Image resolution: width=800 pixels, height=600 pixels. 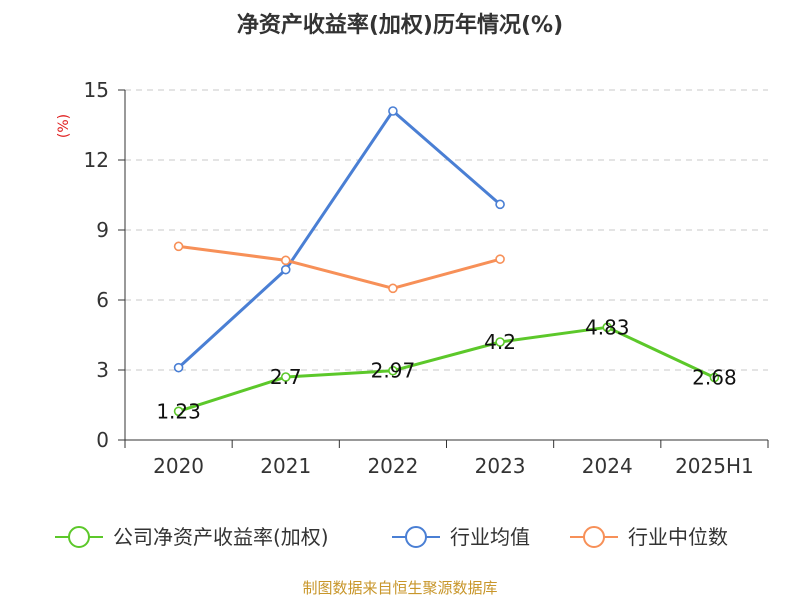 I want to click on data-label-2025H1: 2.68, so click(x=714, y=377).